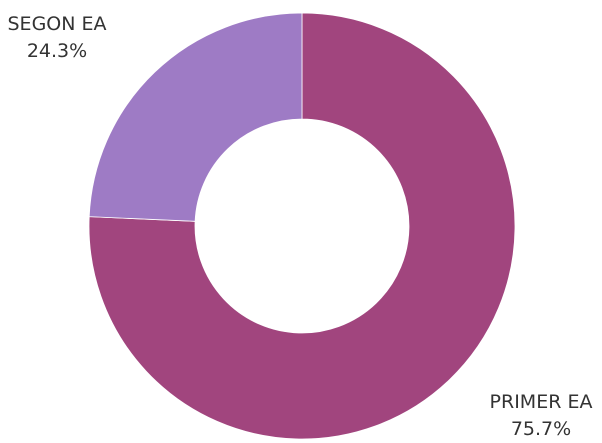  What do you see at coordinates (541, 429) in the screenshot?
I see `label-primer-ea-value: 75.7%` at bounding box center [541, 429].